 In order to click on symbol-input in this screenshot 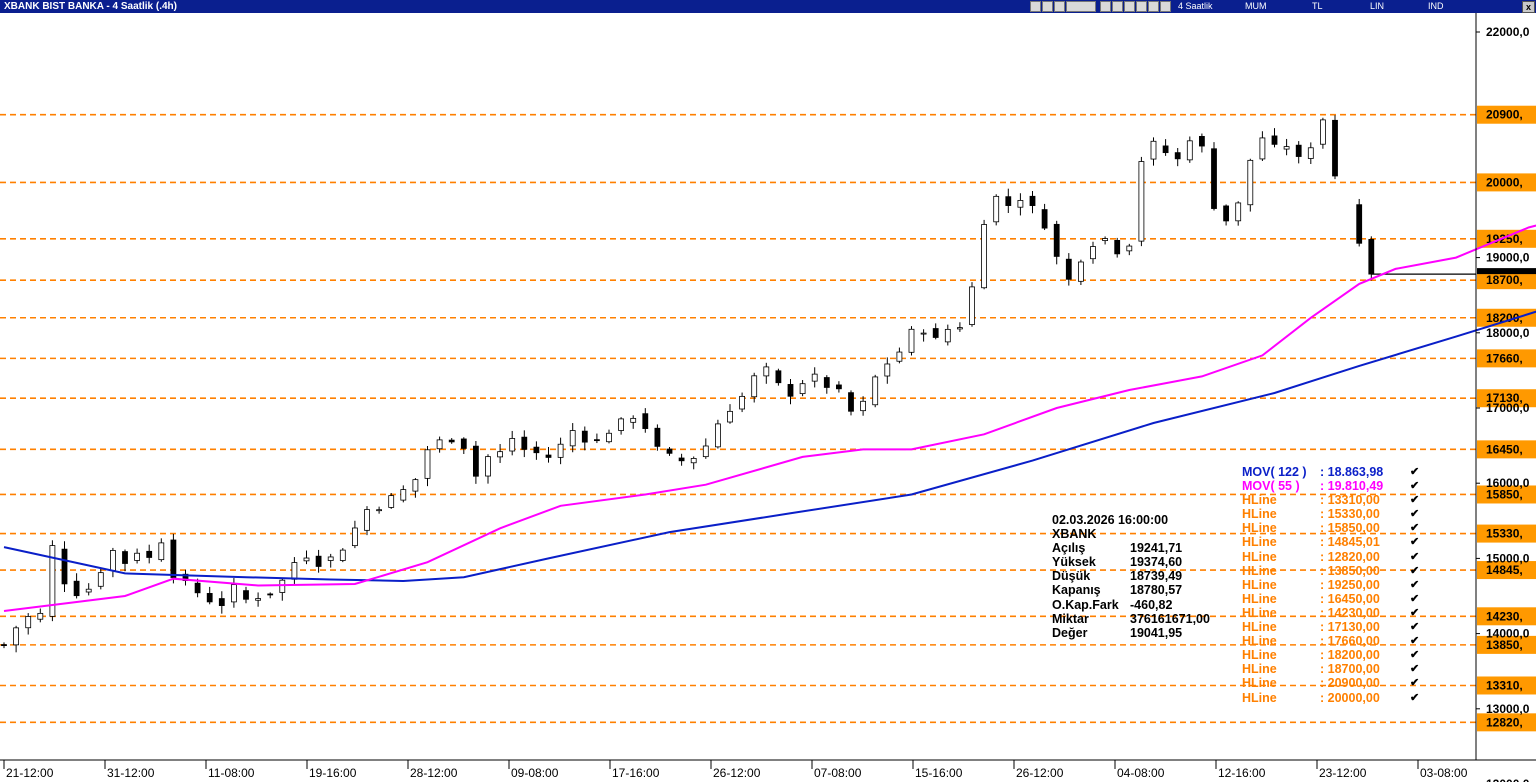, I will do `click(1081, 6)`.